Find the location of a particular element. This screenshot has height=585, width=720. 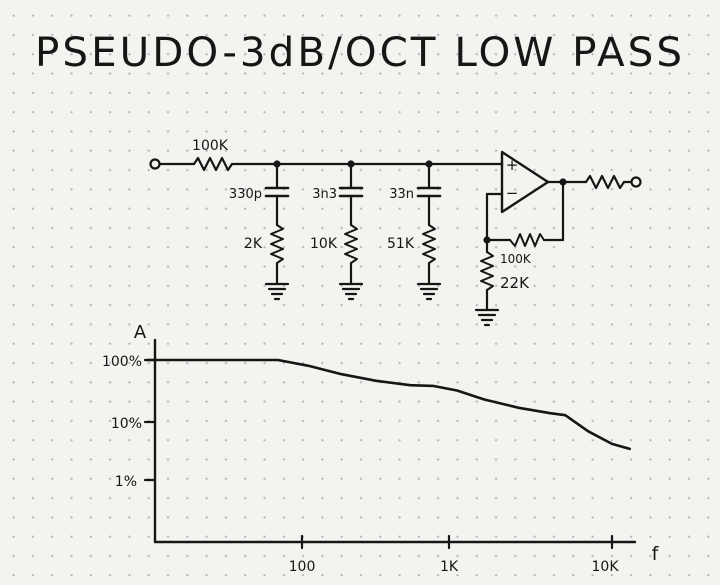

output-resistor-symbol is located at coordinates (605, 182).